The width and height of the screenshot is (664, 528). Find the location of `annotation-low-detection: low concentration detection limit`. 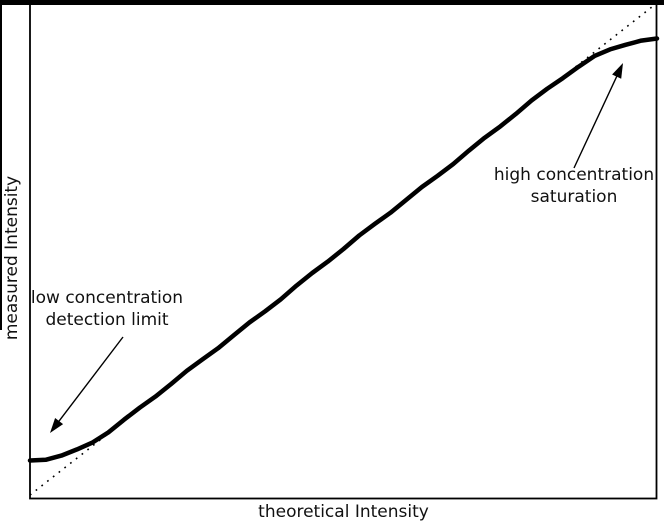

annotation-low-detection: low concentration detection limit is located at coordinates (113, 309).